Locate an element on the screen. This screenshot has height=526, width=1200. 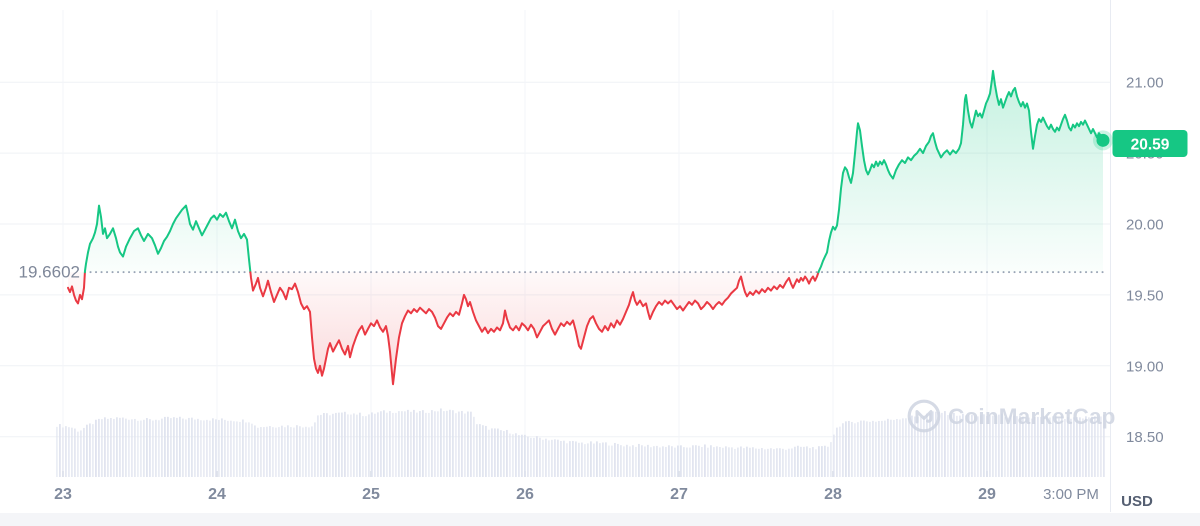
current-price-dot is located at coordinates (1103, 140).